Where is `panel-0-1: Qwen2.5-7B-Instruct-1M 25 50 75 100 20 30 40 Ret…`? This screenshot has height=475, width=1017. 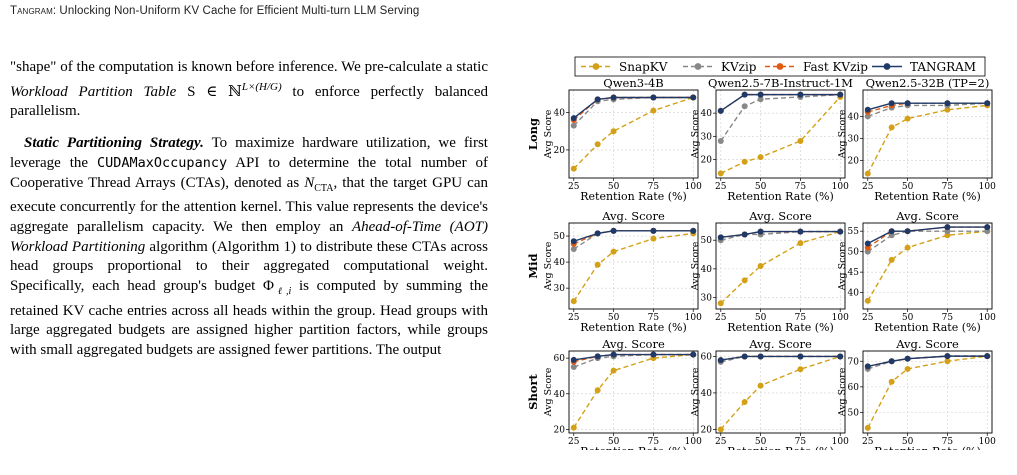 panel-0-1: Qwen2.5-7B-Instruct-1M 25 50 75 100 20 30 40 Ret… is located at coordinates (771, 139).